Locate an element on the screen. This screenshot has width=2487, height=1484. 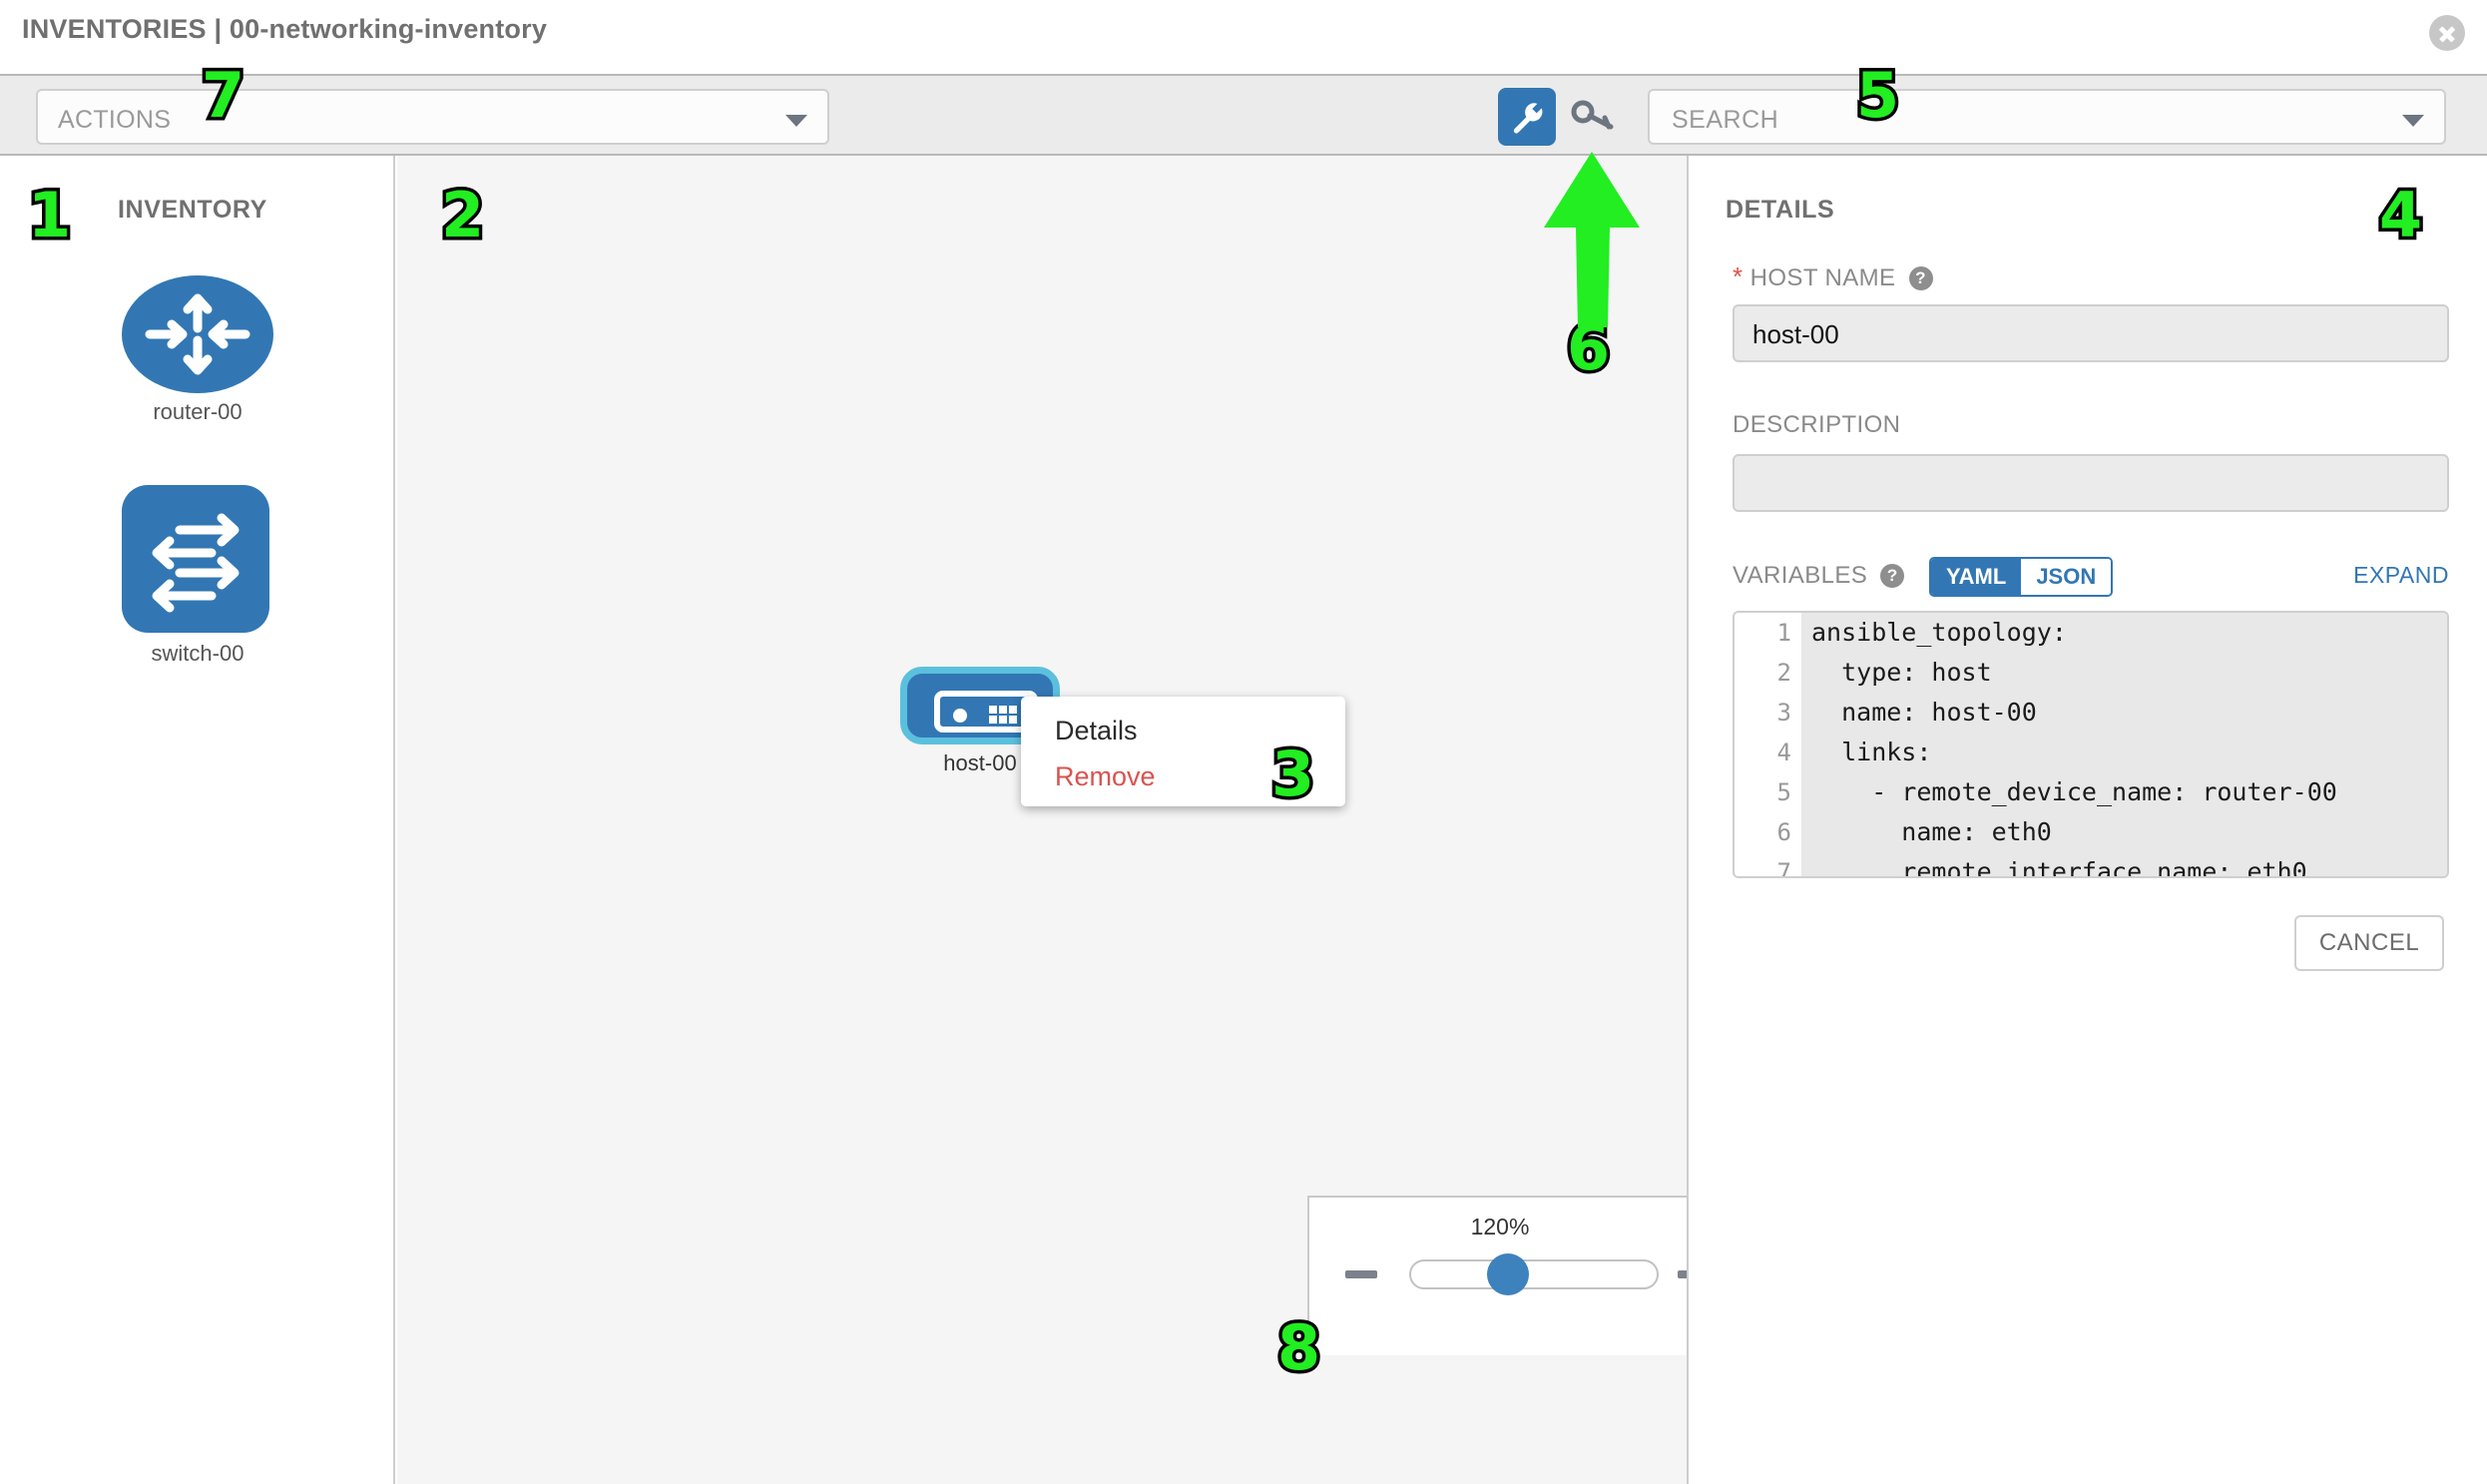
actions-dropdown-label: ACTIONS is located at coordinates (115, 120).